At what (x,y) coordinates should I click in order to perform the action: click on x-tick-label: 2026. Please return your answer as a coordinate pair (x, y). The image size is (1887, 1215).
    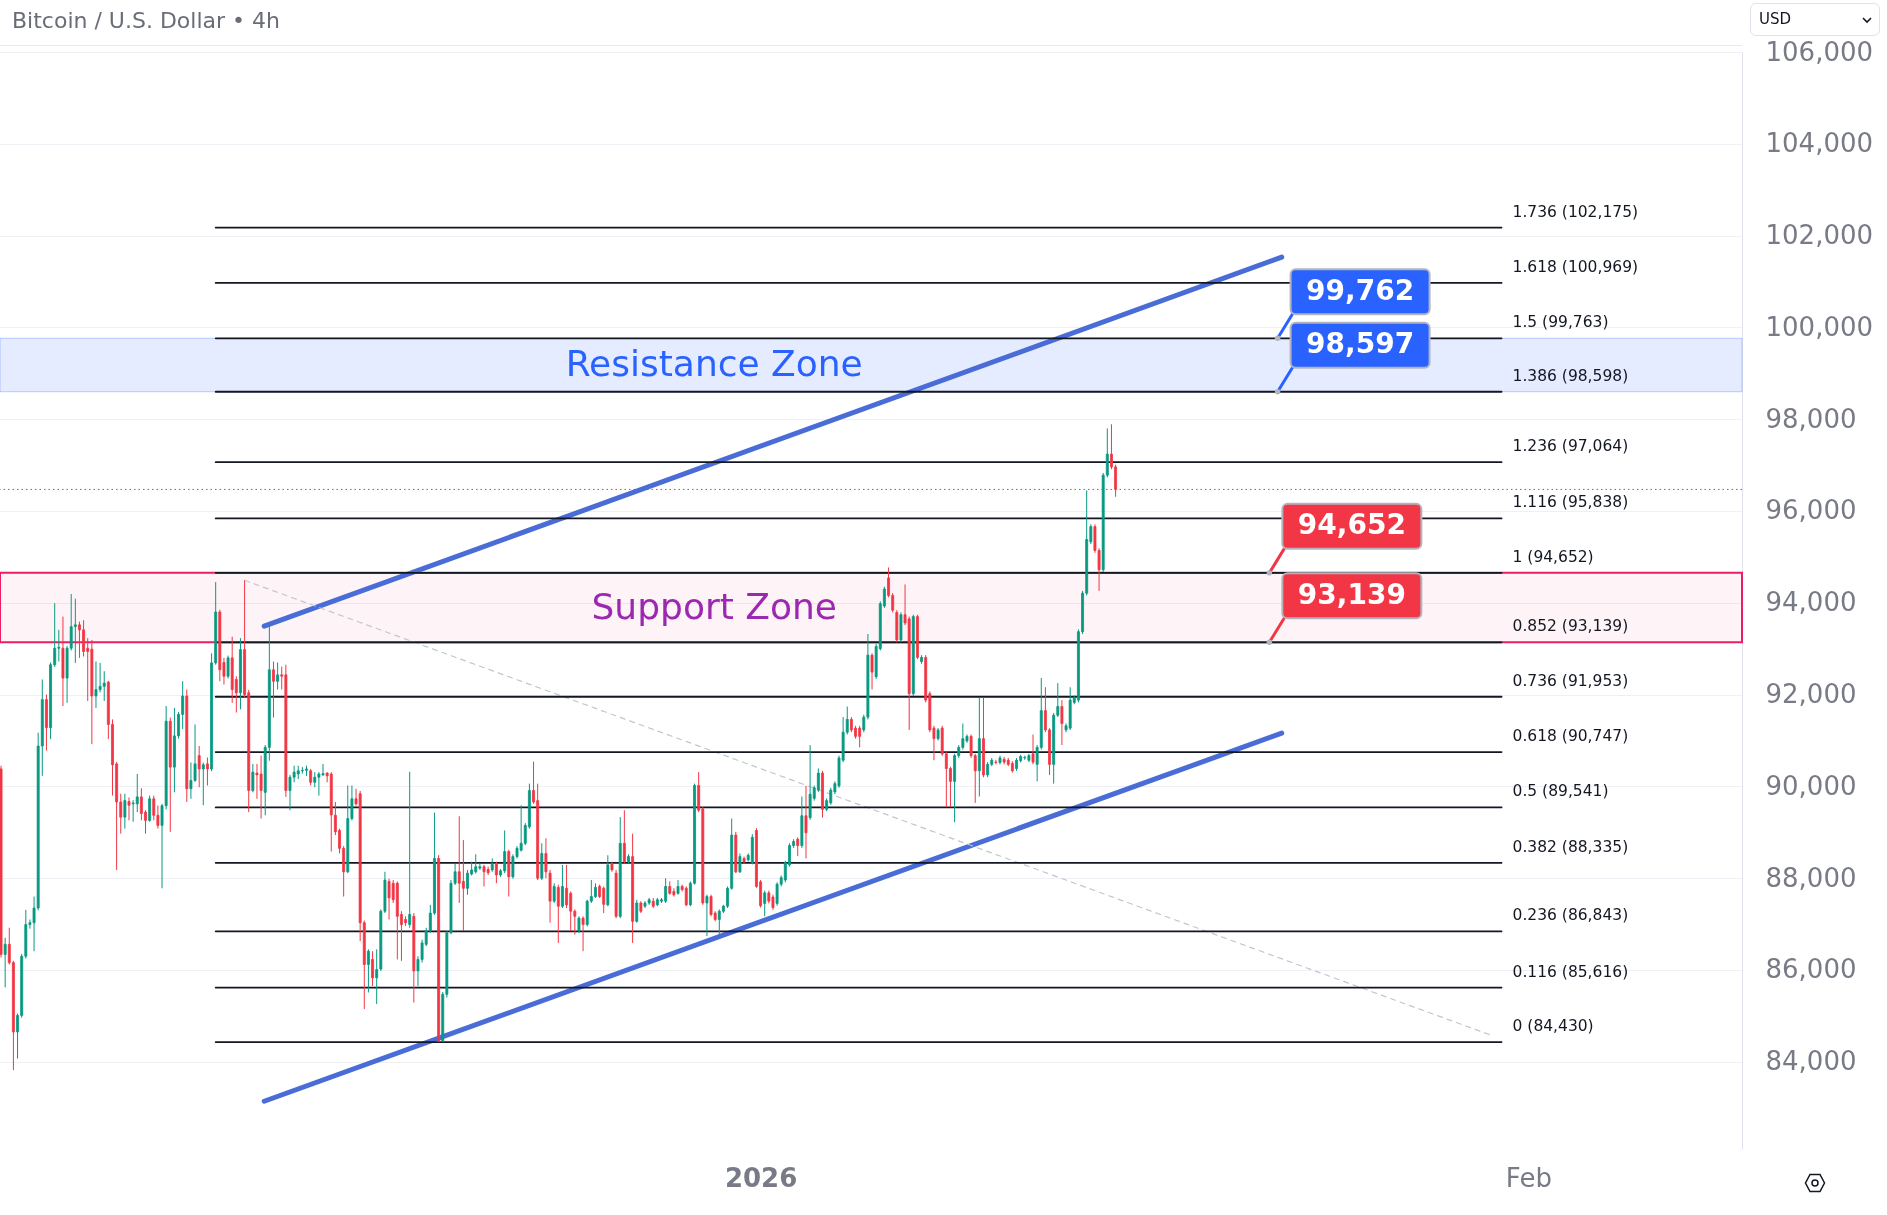
    Looking at the image, I should click on (761, 1177).